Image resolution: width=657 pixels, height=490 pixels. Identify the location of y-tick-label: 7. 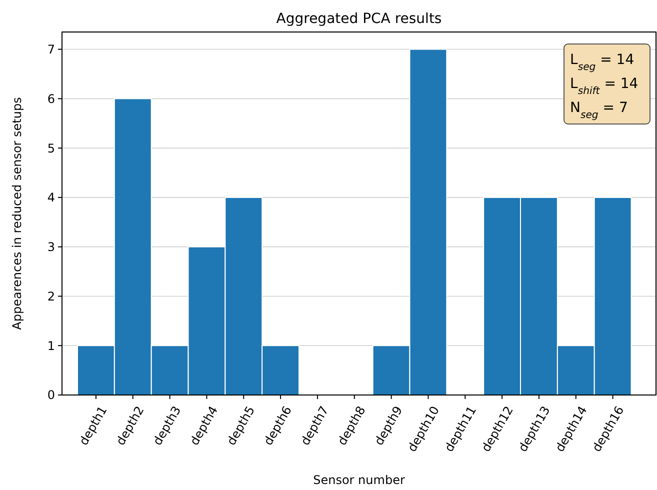
(51, 49).